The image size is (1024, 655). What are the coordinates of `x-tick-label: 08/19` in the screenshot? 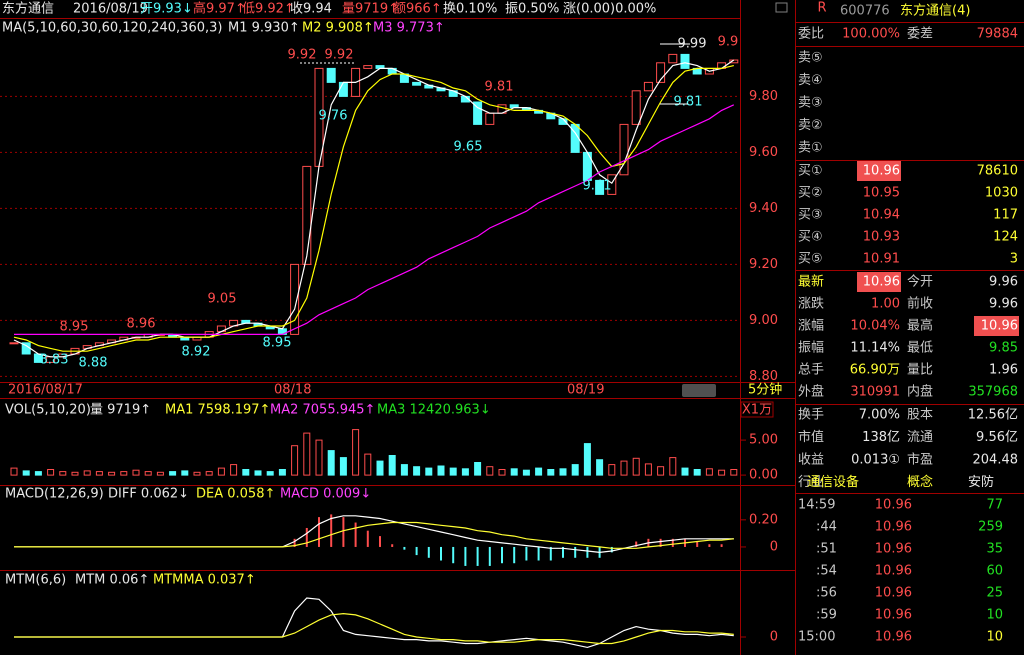 It's located at (585, 390).